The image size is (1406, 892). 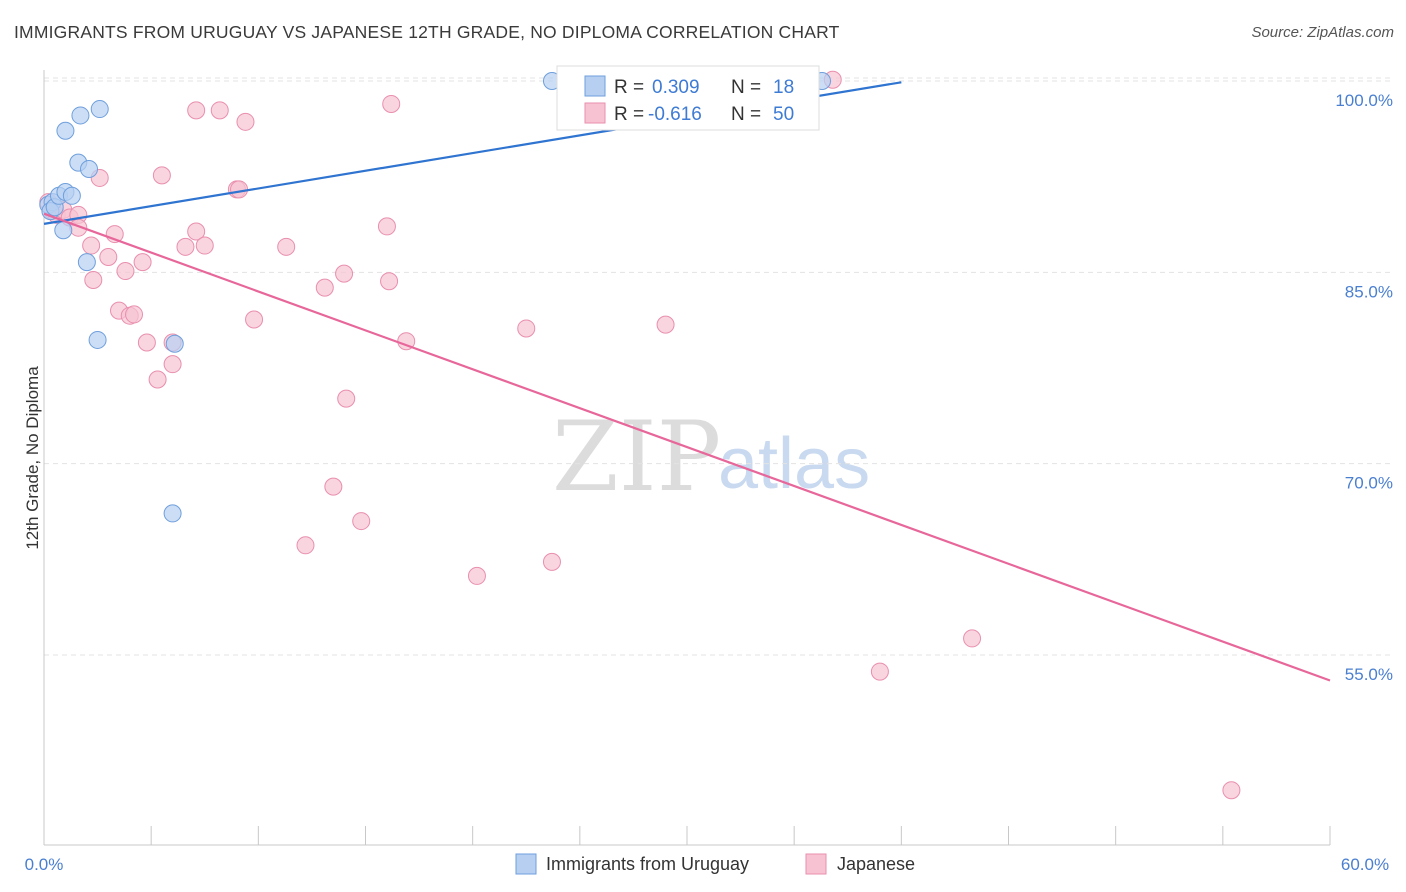 What do you see at coordinates (647, 864) in the screenshot?
I see `legend-label-uruguay: Immigrants from Uruguay` at bounding box center [647, 864].